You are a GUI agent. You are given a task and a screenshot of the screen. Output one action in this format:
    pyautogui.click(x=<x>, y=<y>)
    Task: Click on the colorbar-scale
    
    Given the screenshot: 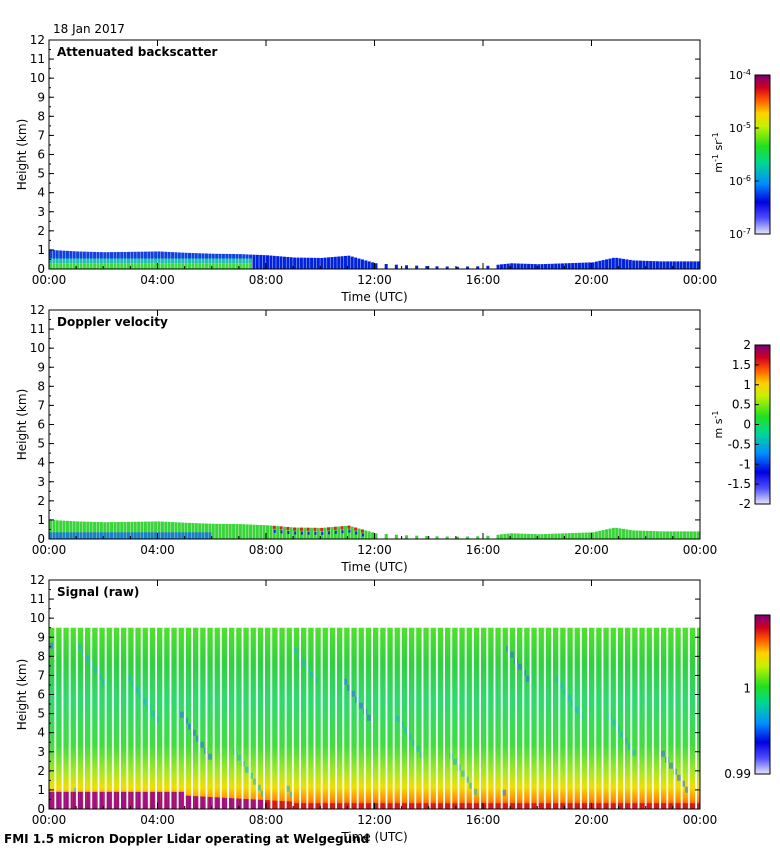 What is the action you would take?
    pyautogui.click(x=762, y=154)
    